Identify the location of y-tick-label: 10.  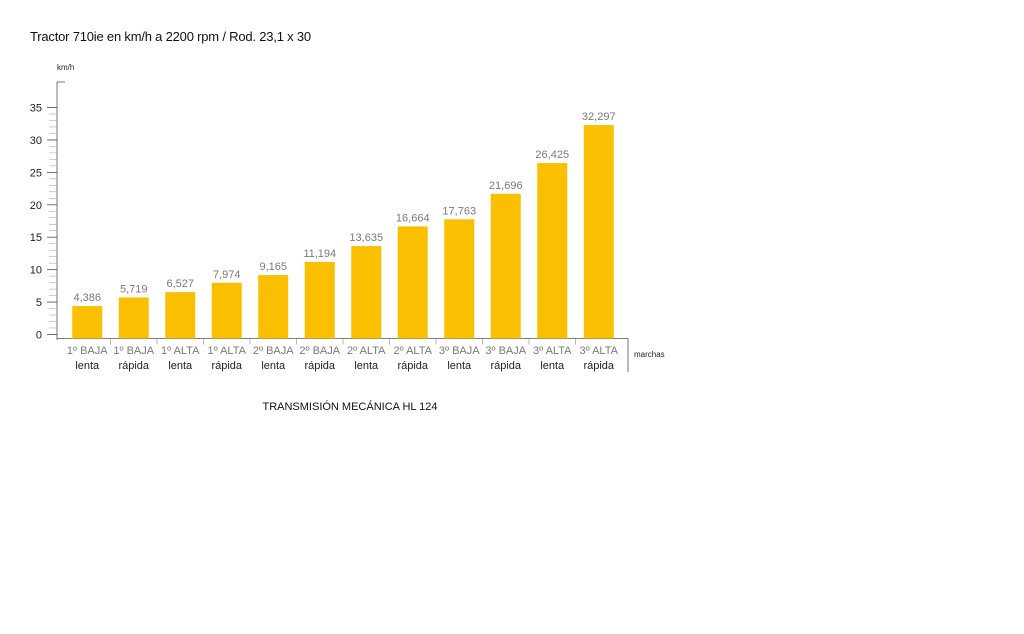
(36, 271).